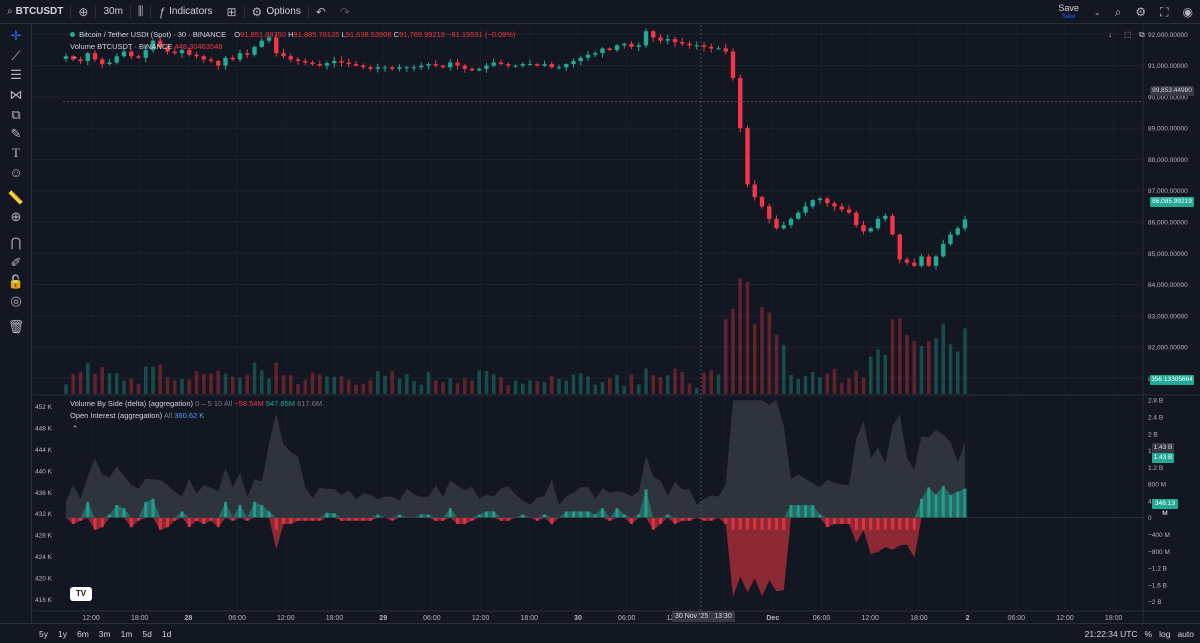  Describe the element at coordinates (1068, 12) in the screenshot. I see `save-button: Save Save` at that location.